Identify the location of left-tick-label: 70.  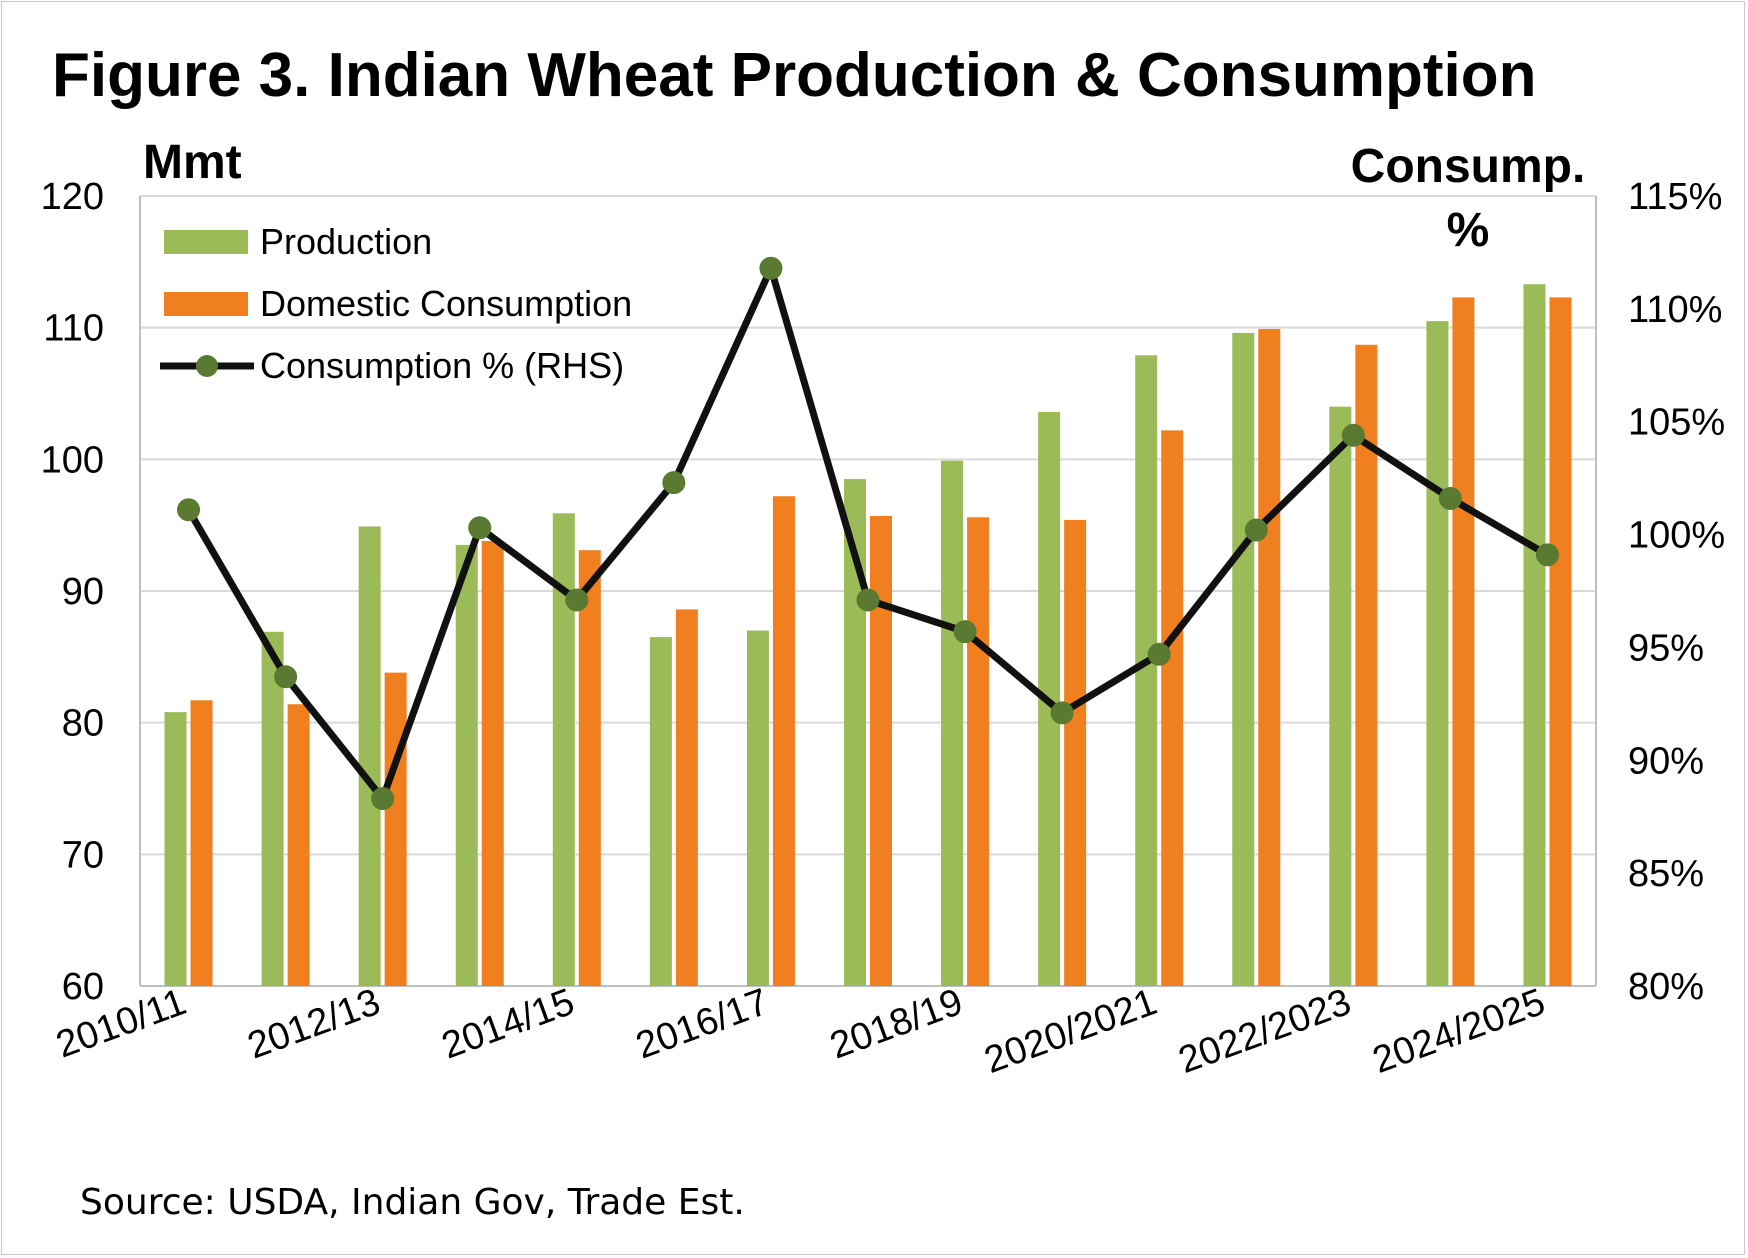
(83, 855).